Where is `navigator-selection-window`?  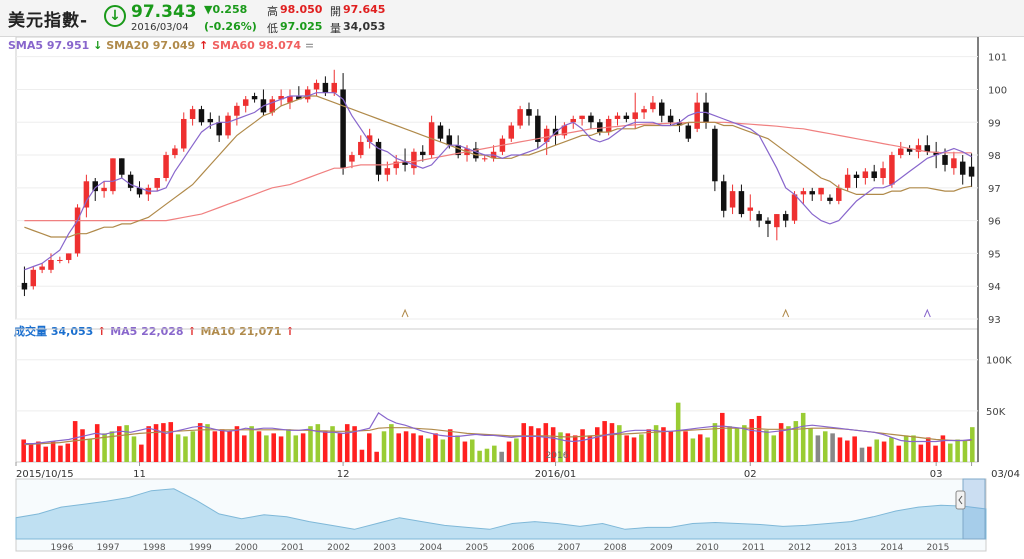
navigator-selection-window is located at coordinates (974, 509).